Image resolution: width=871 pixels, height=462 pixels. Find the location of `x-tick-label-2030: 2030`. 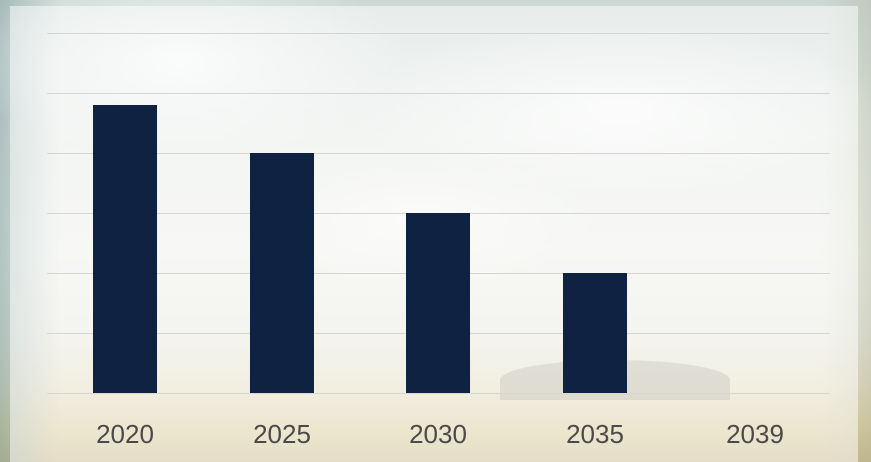

x-tick-label-2030: 2030 is located at coordinates (438, 434).